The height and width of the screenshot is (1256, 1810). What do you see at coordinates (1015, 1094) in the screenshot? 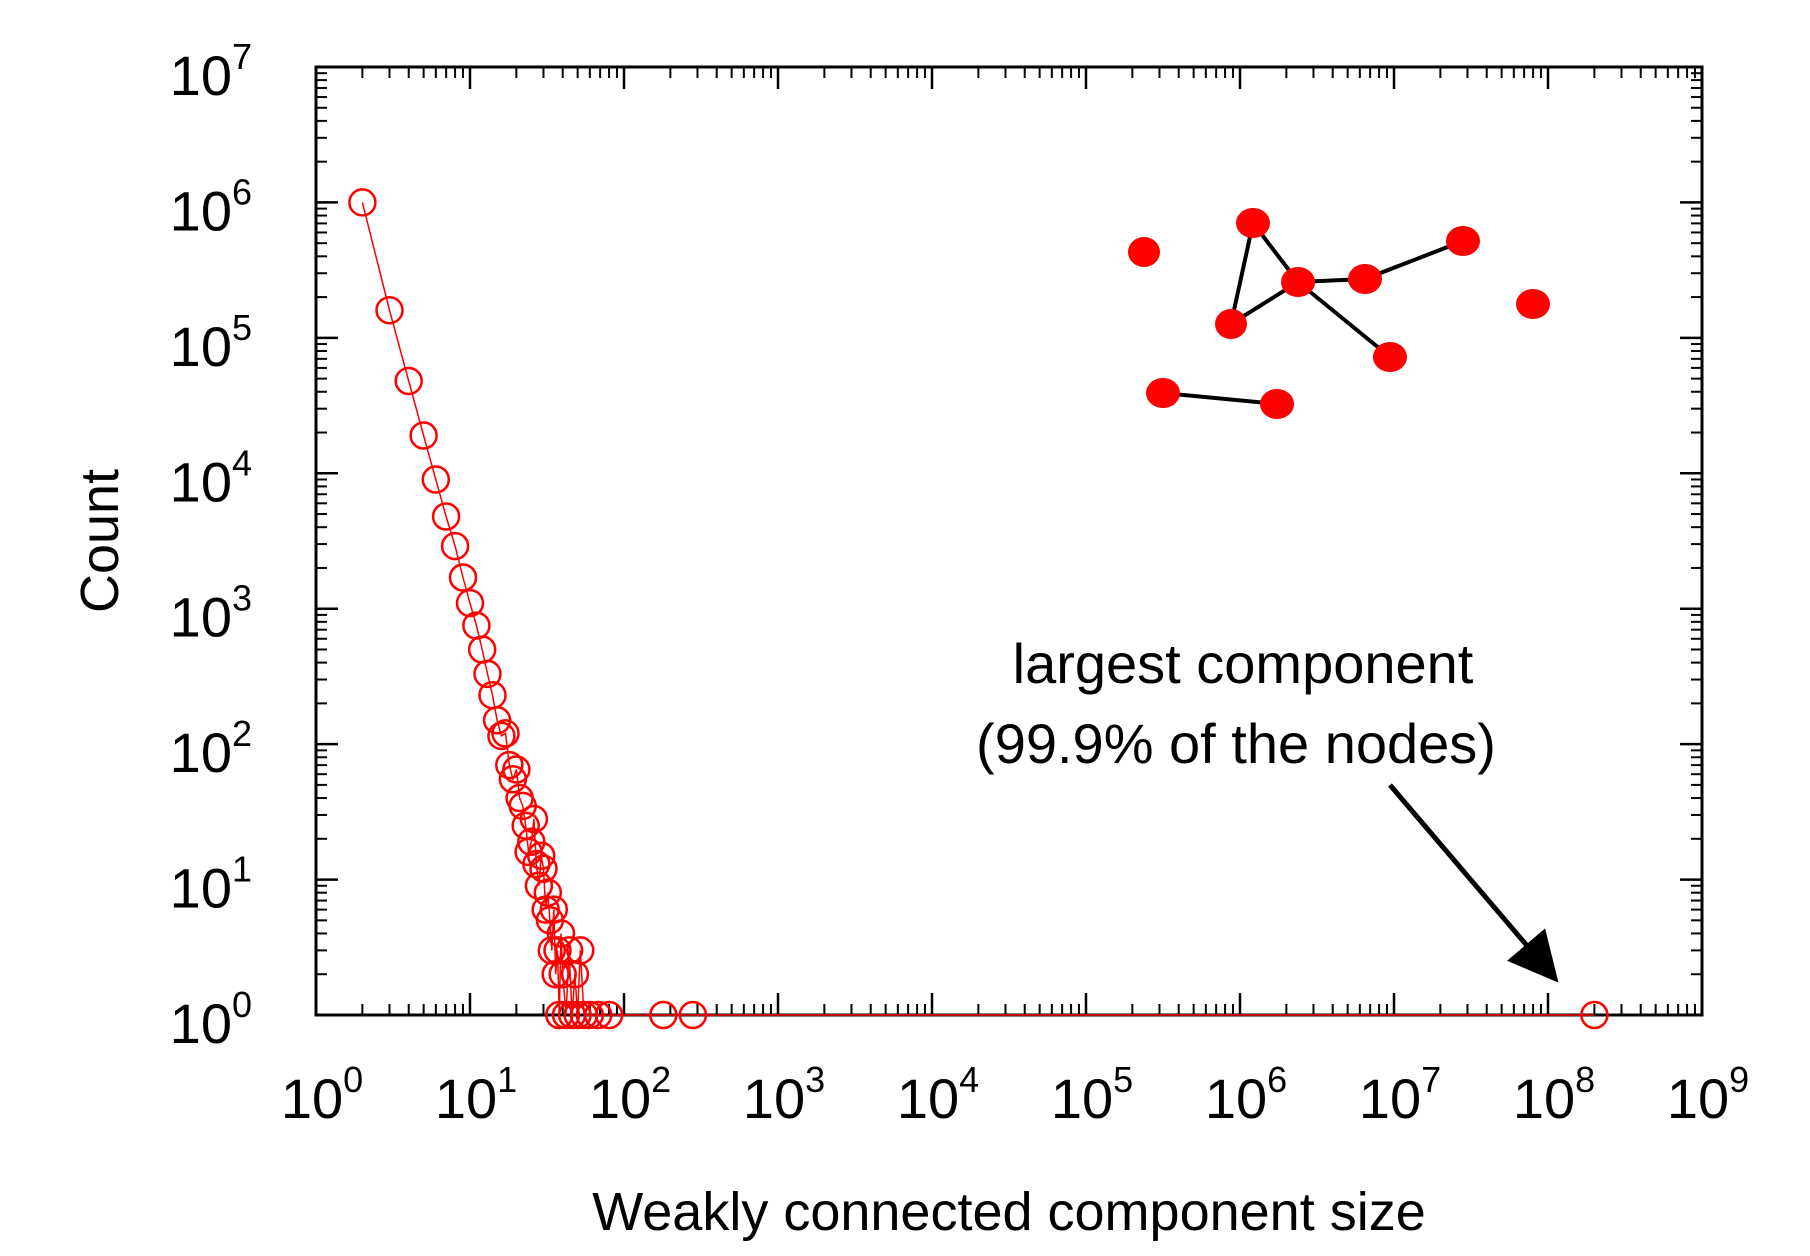
I see `x-axis-tick-labels: 10⁰ 10¹ 10² 10³ 10⁴ 10⁵ 10⁶ 10⁷ 10⁸ 10⁹` at bounding box center [1015, 1094].